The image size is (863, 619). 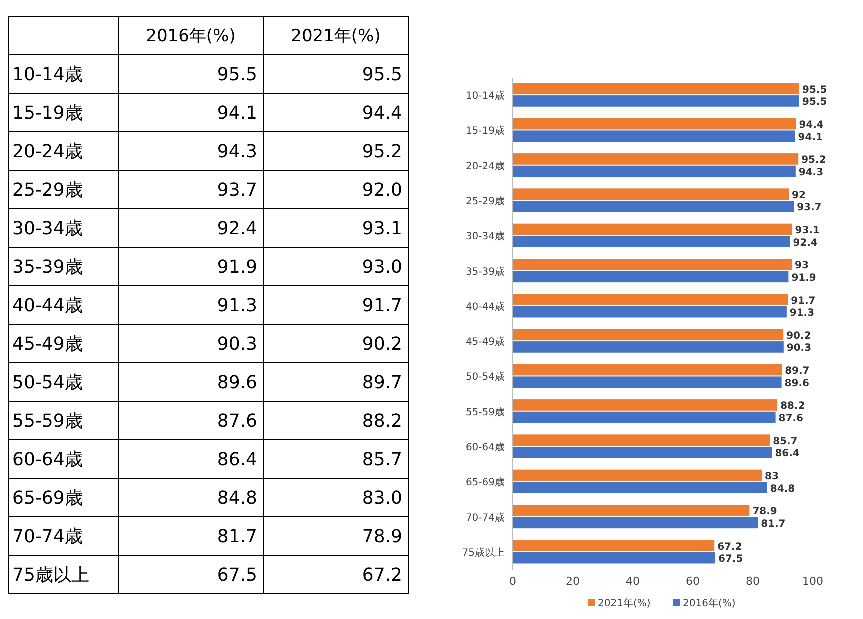 What do you see at coordinates (802, 266) in the screenshot?
I see `data-label: 93` at bounding box center [802, 266].